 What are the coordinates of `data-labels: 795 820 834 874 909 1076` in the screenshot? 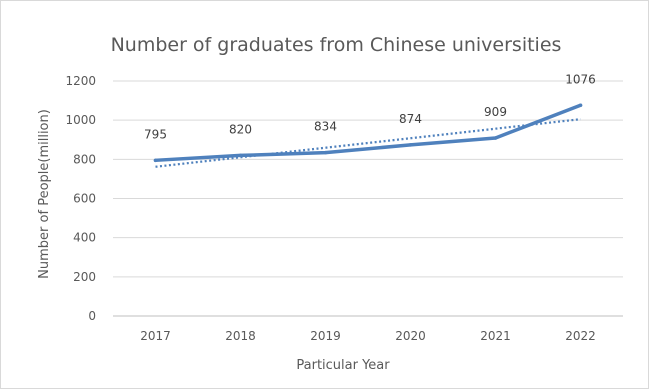 It's located at (370, 106).